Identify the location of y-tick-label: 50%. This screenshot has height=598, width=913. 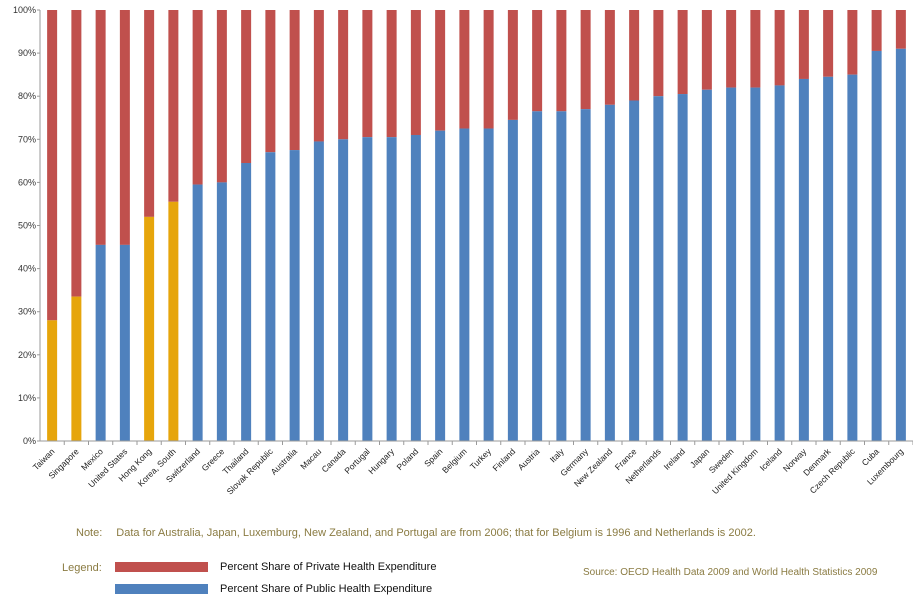
(27, 226).